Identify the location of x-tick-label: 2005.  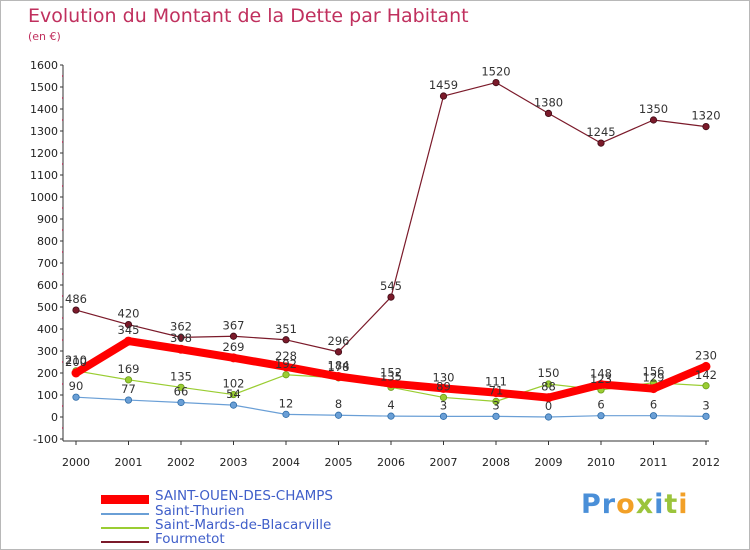
(339, 462).